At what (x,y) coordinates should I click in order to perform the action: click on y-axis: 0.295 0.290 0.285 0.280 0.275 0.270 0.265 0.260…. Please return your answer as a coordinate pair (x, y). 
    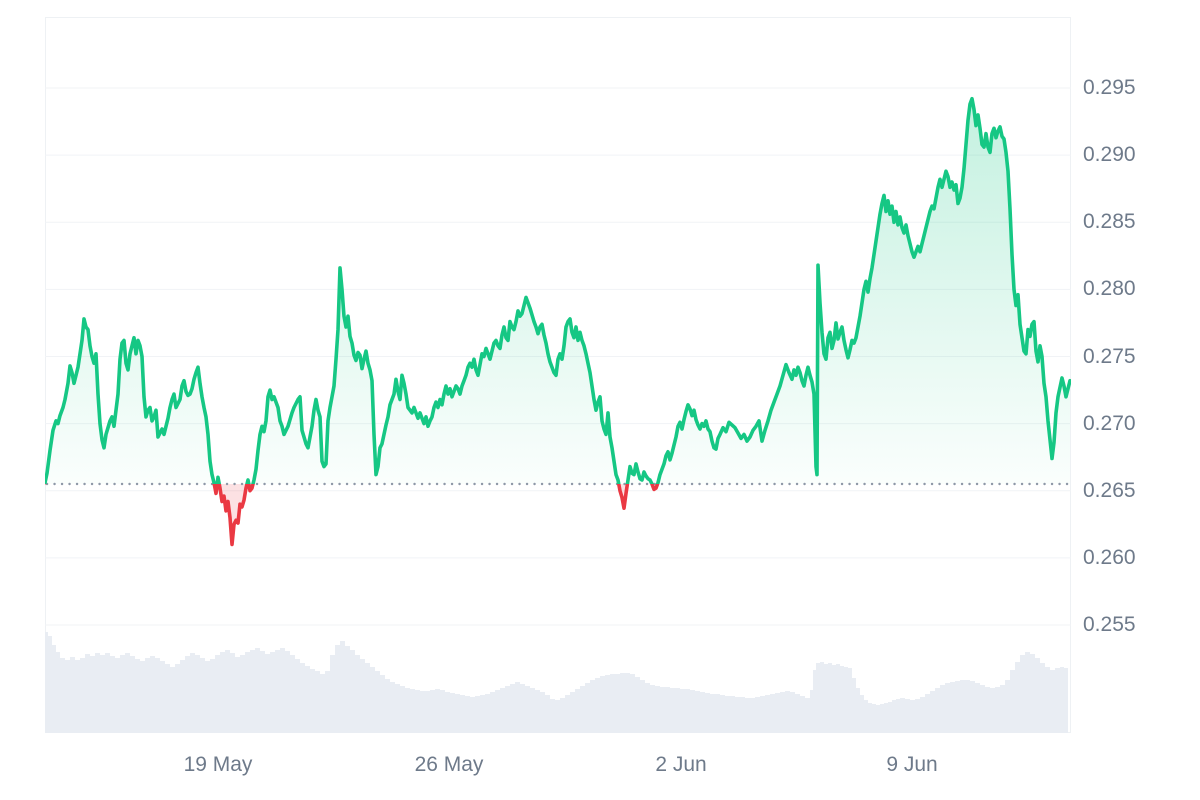
    Looking at the image, I should click on (1140, 400).